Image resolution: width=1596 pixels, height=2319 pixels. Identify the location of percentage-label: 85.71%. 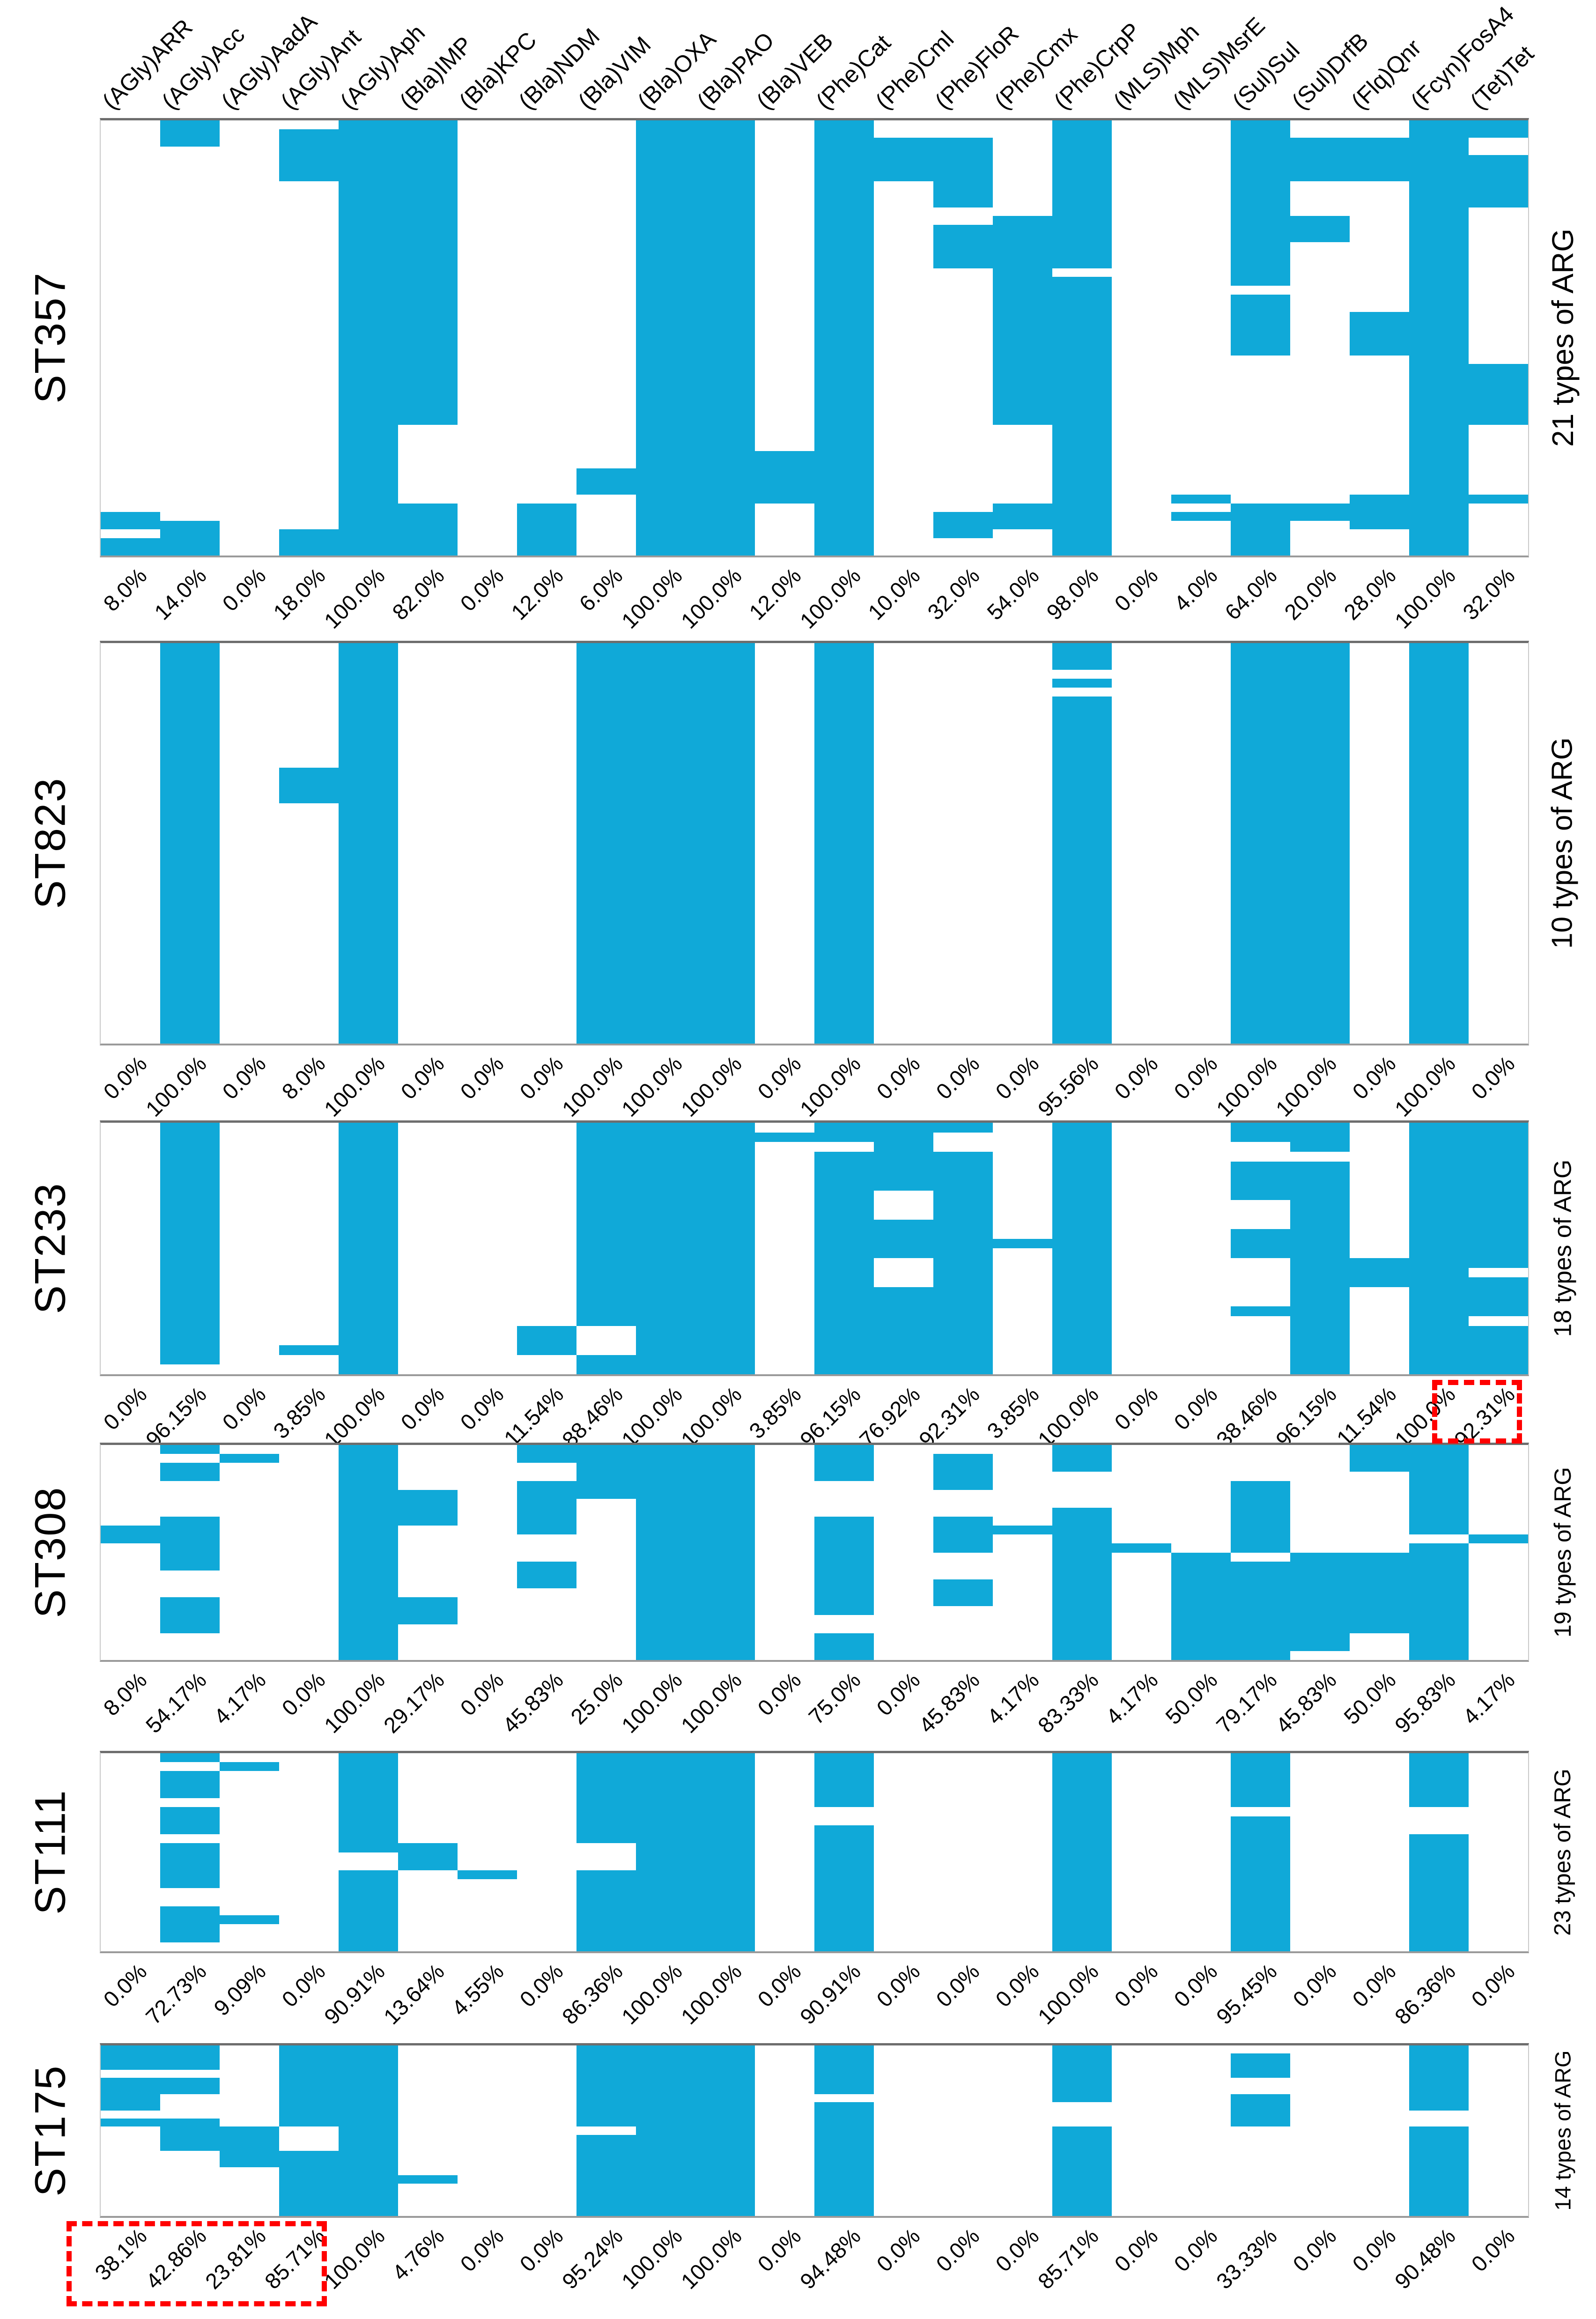
(1068, 2258).